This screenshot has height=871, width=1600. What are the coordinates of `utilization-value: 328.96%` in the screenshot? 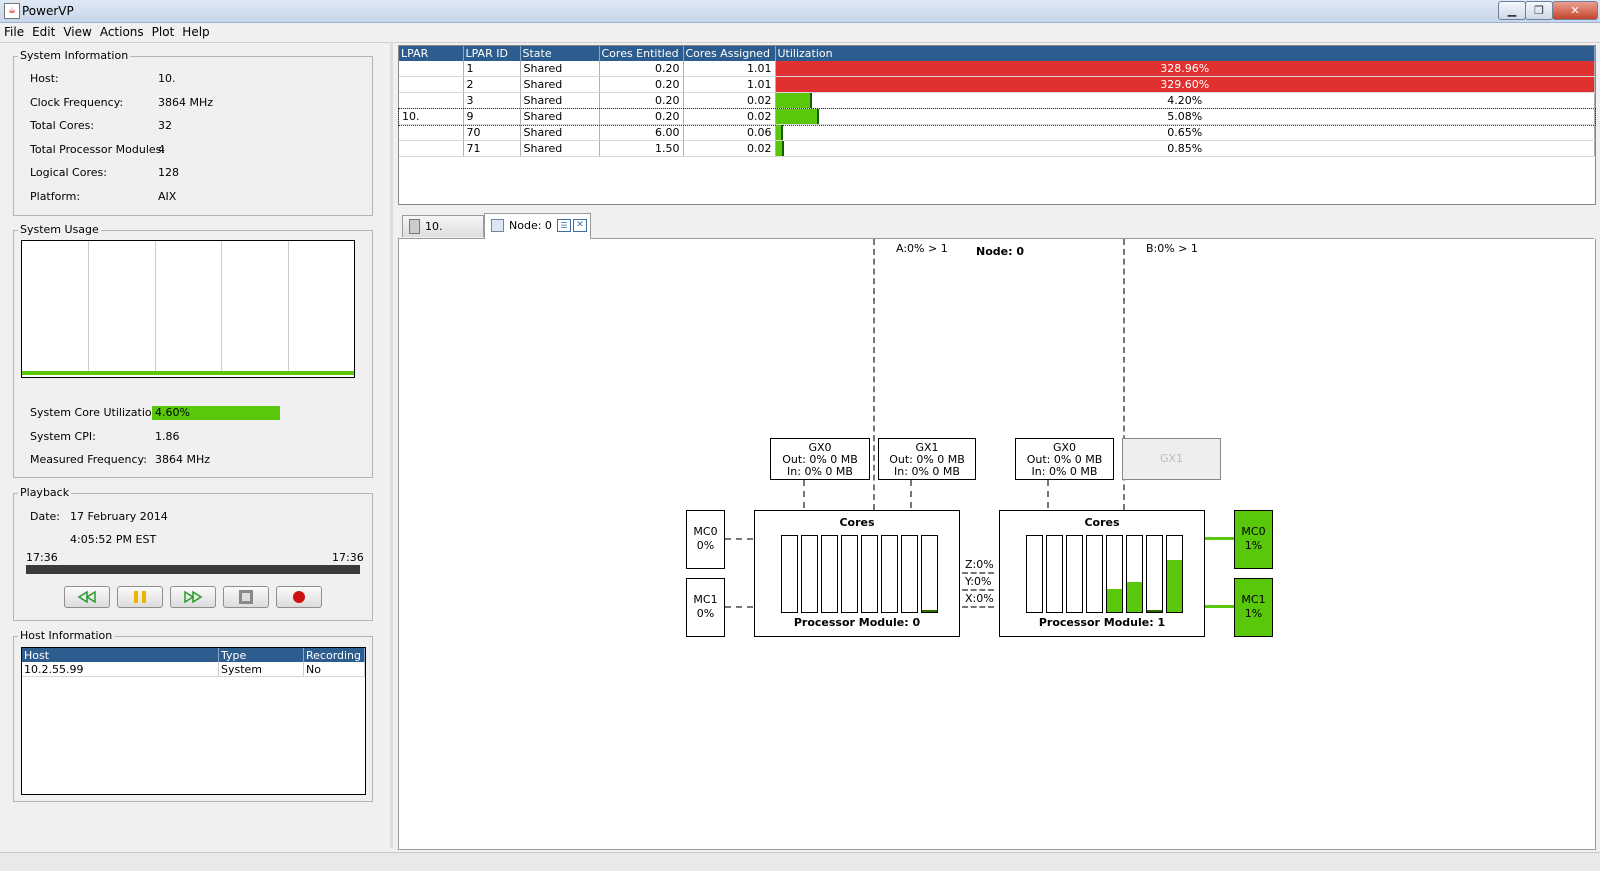 It's located at (1185, 68).